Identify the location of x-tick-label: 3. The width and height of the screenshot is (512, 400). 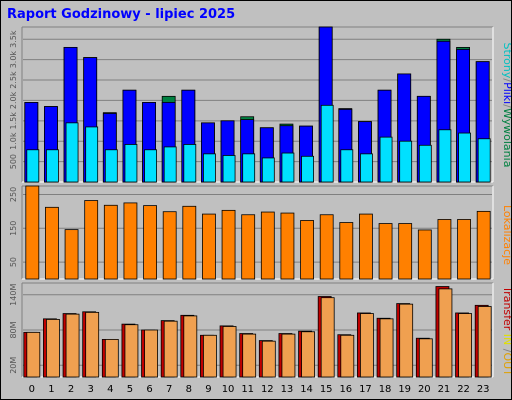
(91, 389).